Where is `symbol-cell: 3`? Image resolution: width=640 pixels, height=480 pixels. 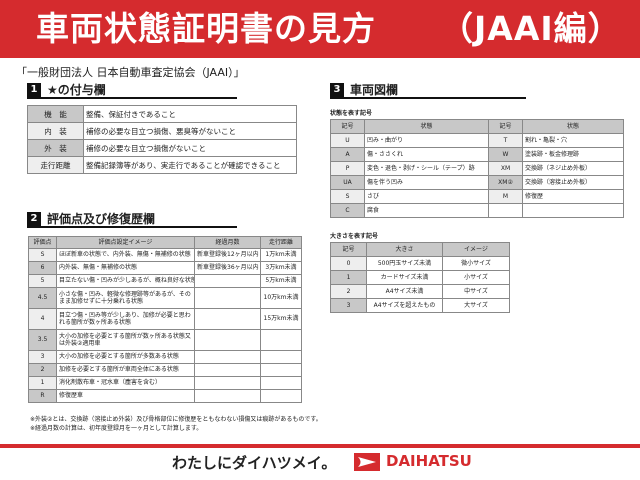
symbol-cell: 3 is located at coordinates (348, 305).